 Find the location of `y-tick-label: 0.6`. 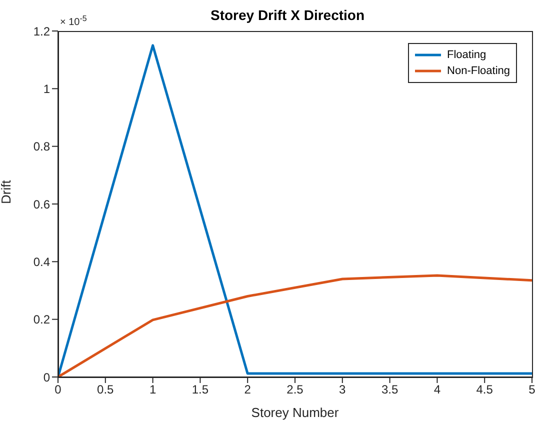

y-tick-label: 0.6 is located at coordinates (41, 204).